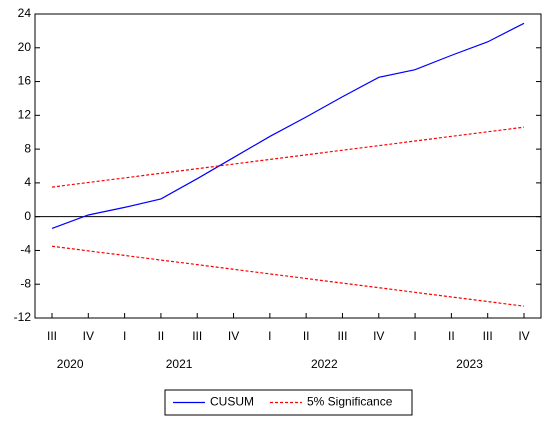 Image resolution: width=550 pixels, height=423 pixels. Describe the element at coordinates (27, 216) in the screenshot. I see `y-tick-label: 0` at that location.